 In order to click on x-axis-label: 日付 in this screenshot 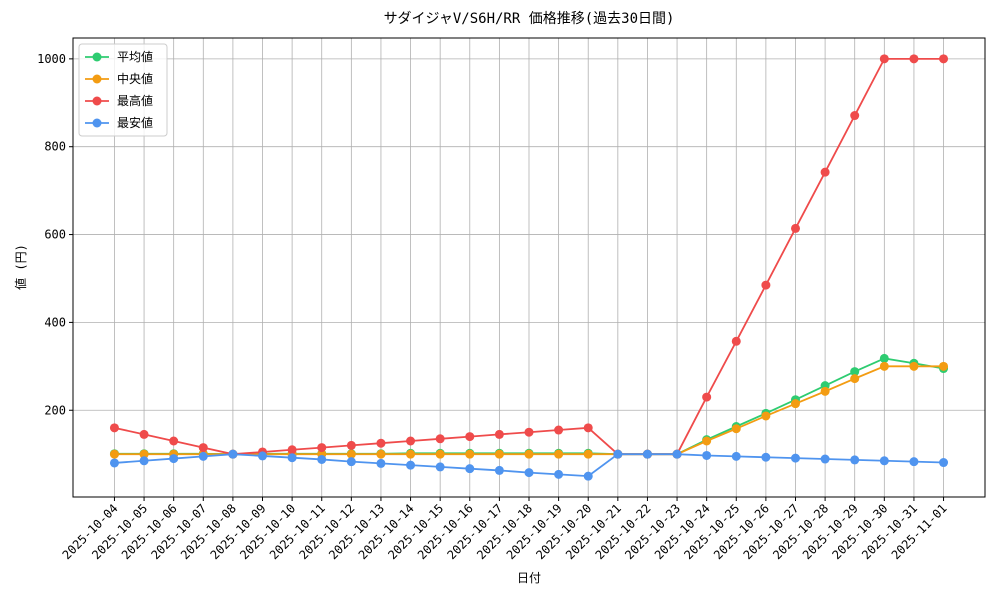, I will do `click(529, 578)`.